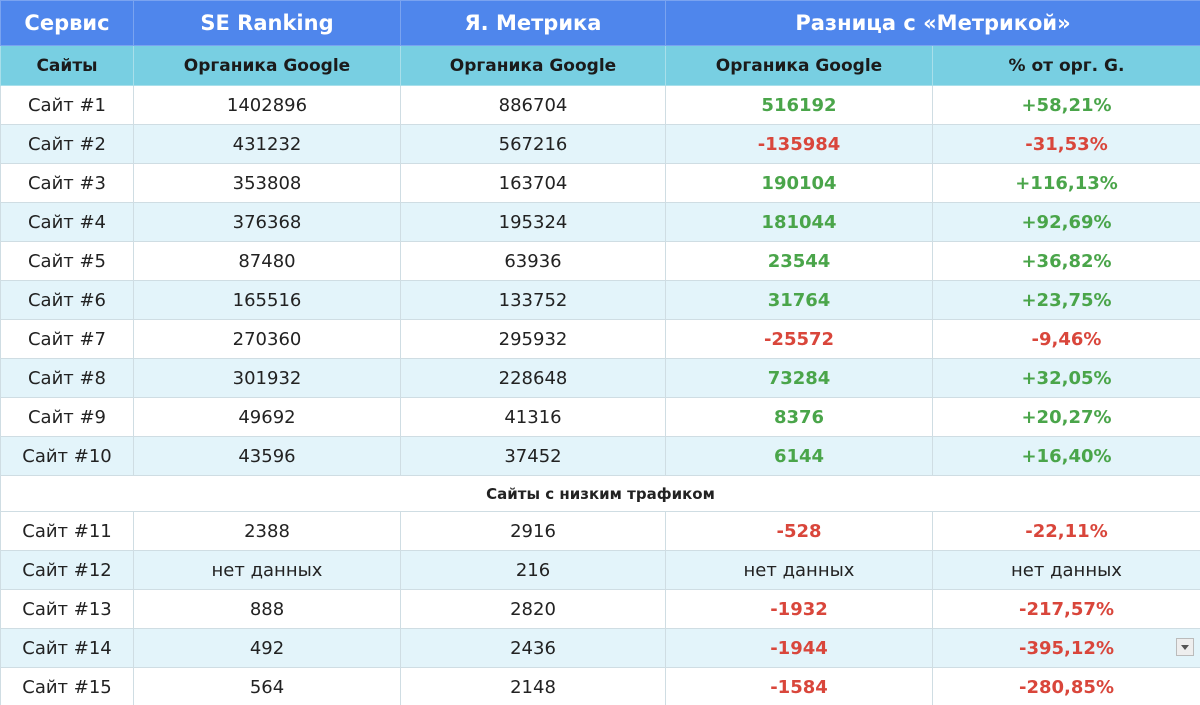 This screenshot has width=1200, height=705. I want to click on value-cell: -528, so click(799, 531).